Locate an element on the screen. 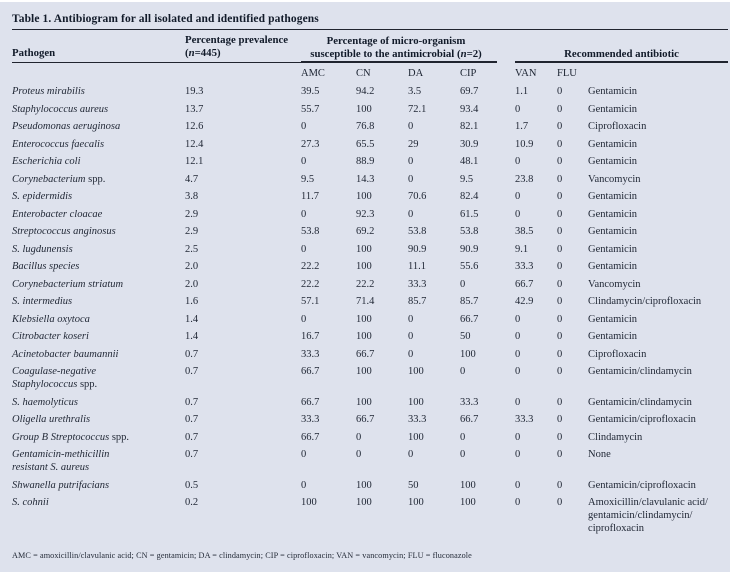 The height and width of the screenshot is (581, 745). antibiotic-cell: Gentamicin/clindamycin is located at coordinates (640, 371).